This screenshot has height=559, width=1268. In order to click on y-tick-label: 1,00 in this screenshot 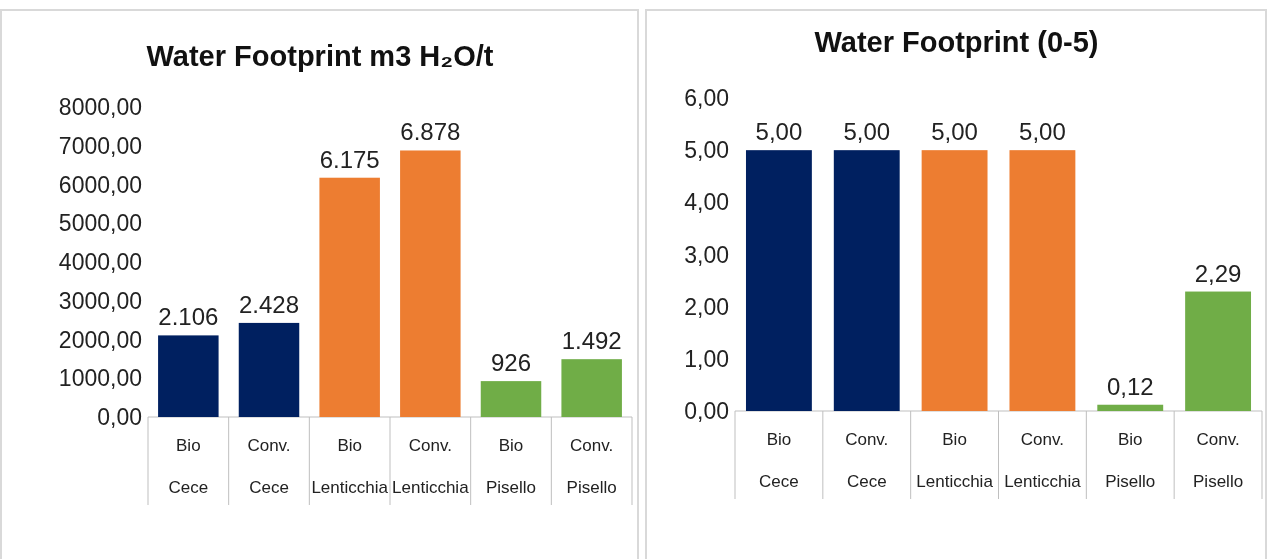, I will do `click(706, 358)`.